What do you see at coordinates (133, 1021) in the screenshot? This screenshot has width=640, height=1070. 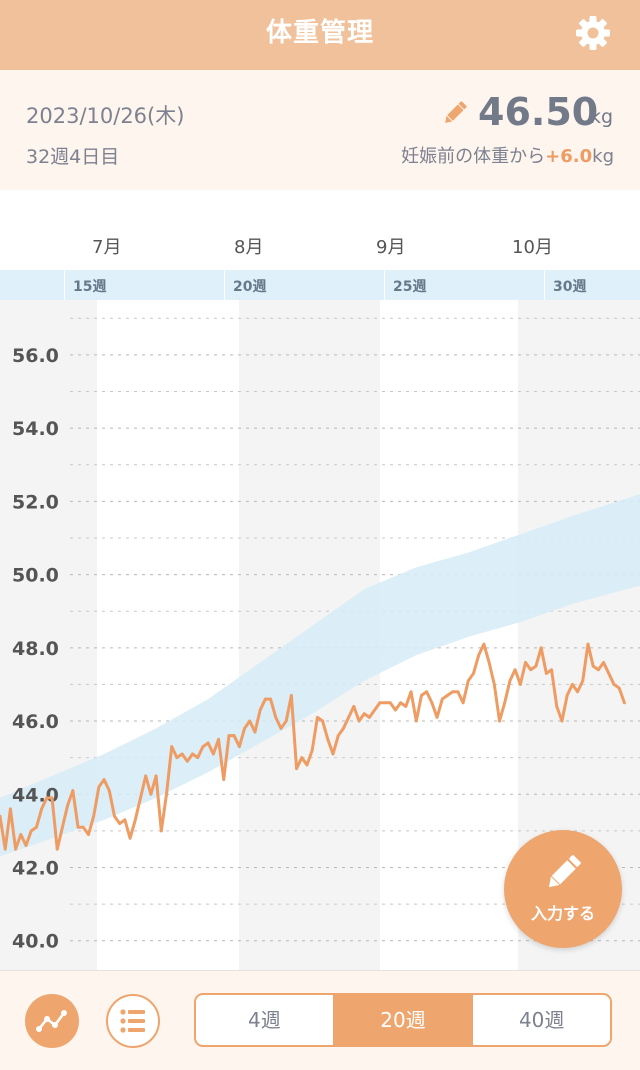 I see `list-view-button` at bounding box center [133, 1021].